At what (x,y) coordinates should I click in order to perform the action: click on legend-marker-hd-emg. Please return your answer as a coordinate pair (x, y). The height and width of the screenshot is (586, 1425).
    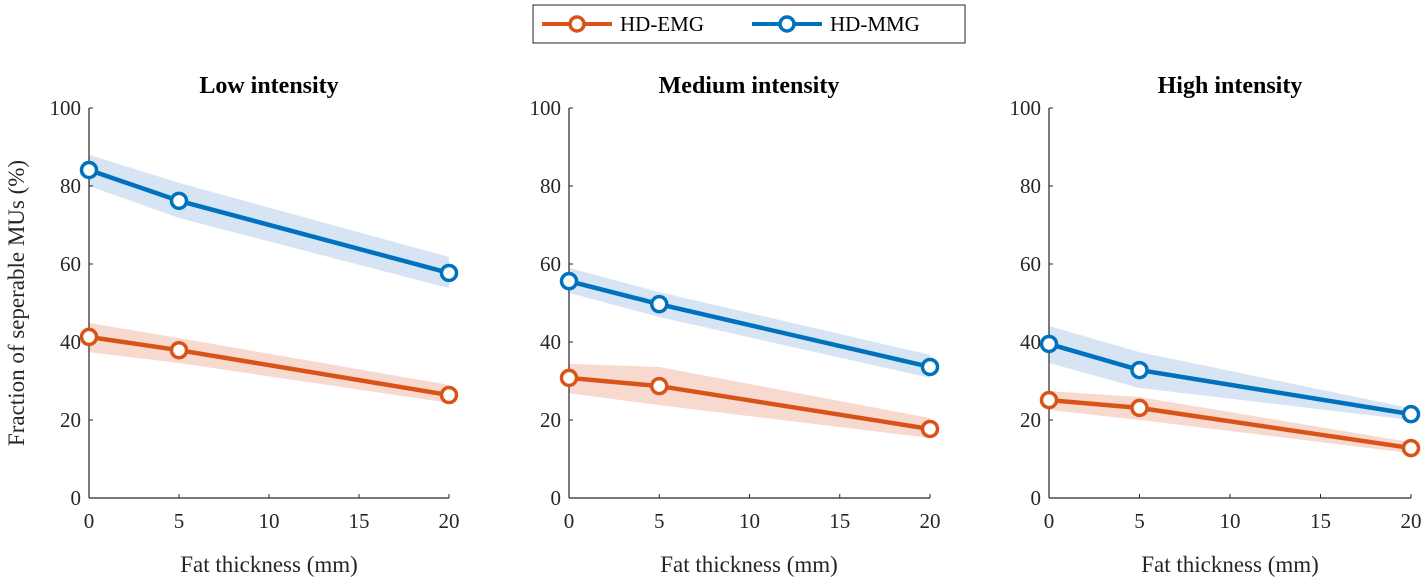
    Looking at the image, I should click on (577, 24).